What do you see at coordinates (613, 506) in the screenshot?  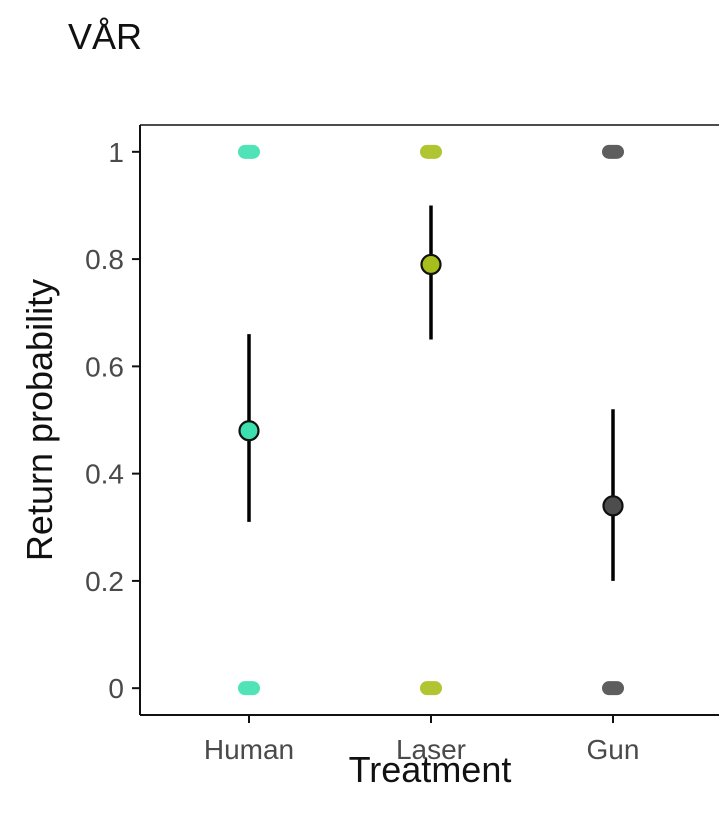 I see `estimate-point-gun` at bounding box center [613, 506].